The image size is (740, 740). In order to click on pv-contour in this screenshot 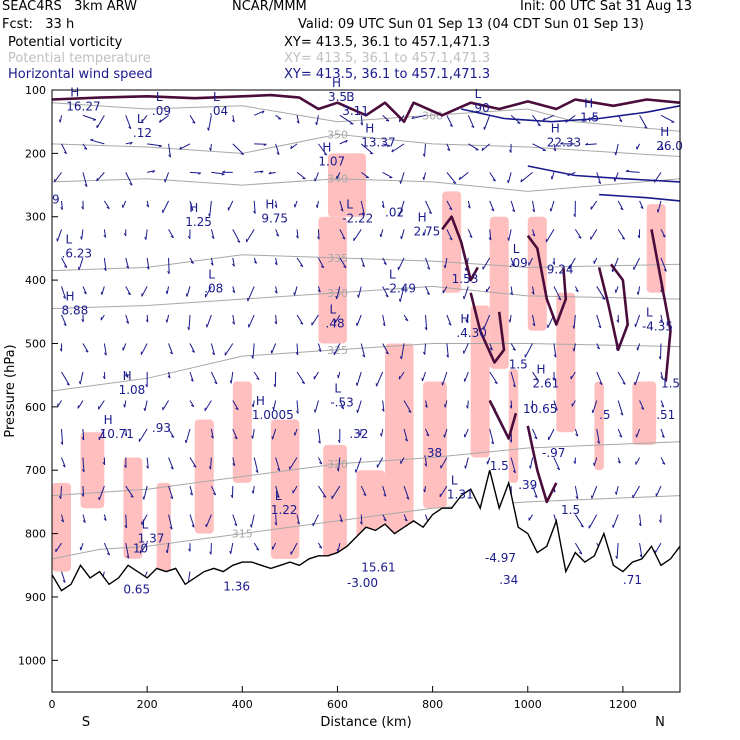, I will do `click(542, 464)`.